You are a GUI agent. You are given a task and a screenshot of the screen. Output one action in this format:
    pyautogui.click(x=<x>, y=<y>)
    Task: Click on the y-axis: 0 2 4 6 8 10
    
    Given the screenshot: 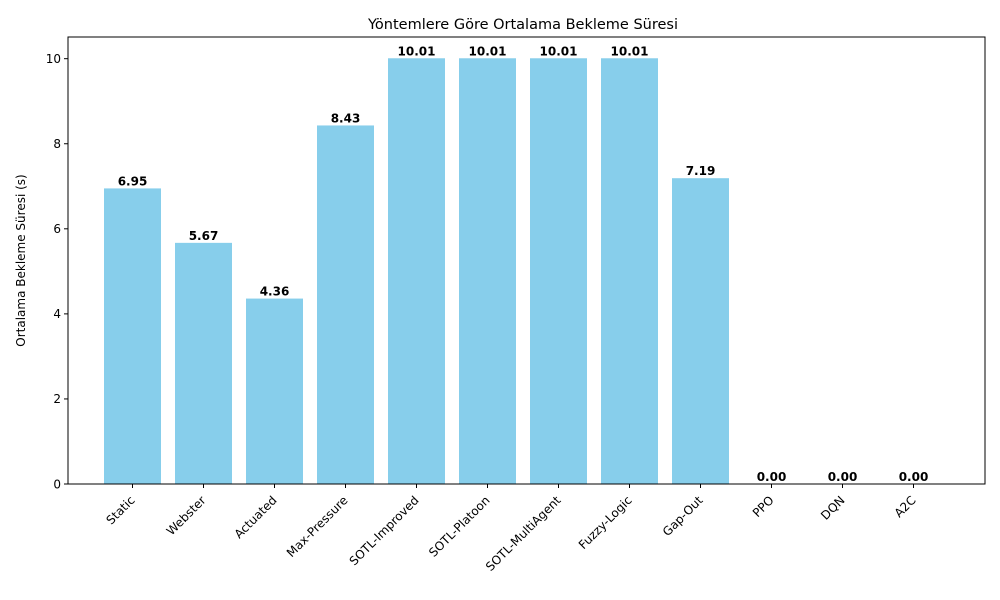 What is the action you would take?
    pyautogui.click(x=57, y=271)
    